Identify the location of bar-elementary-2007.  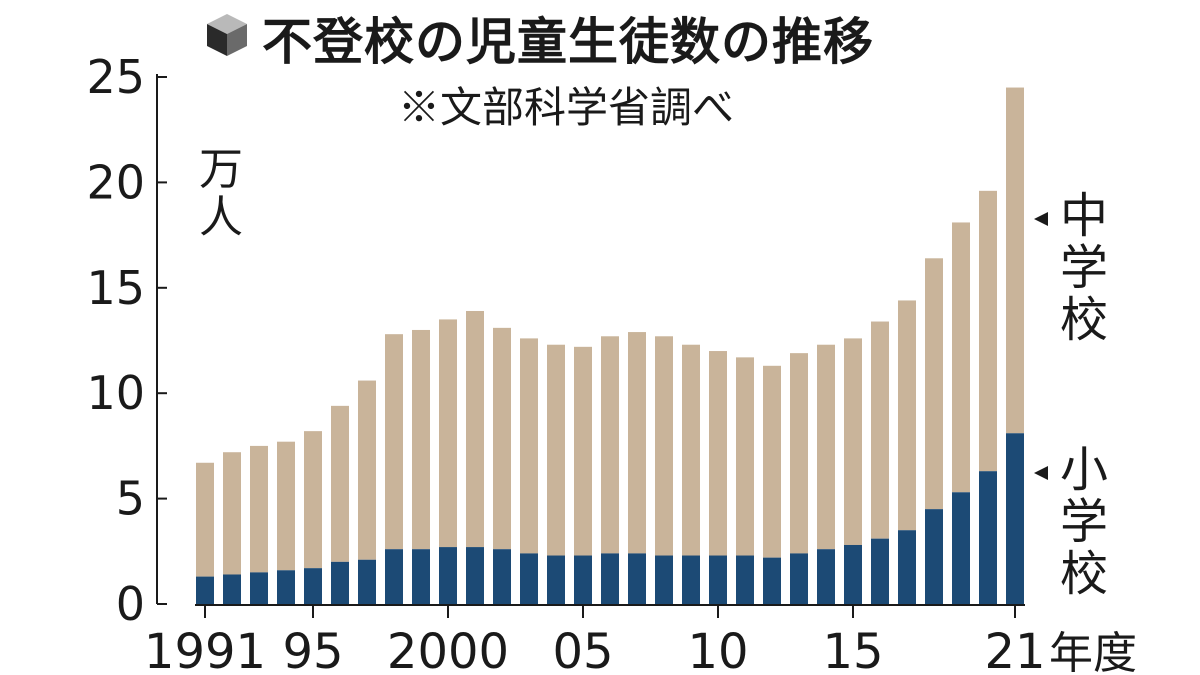
(637, 578).